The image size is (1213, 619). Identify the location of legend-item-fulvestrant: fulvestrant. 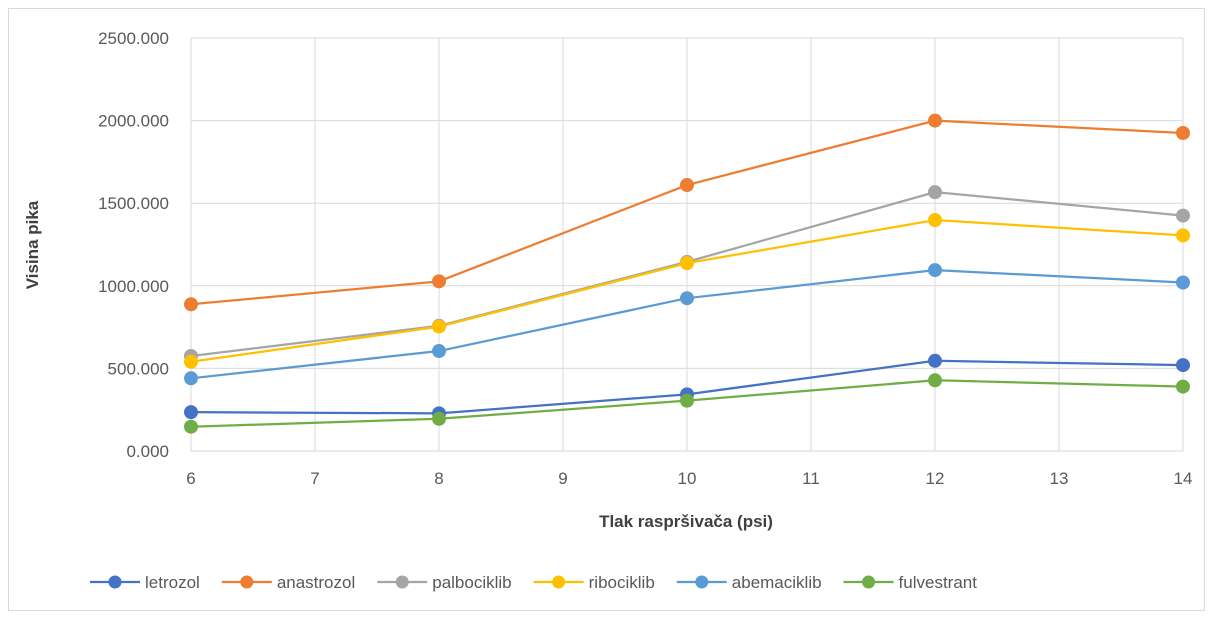
(910, 582).